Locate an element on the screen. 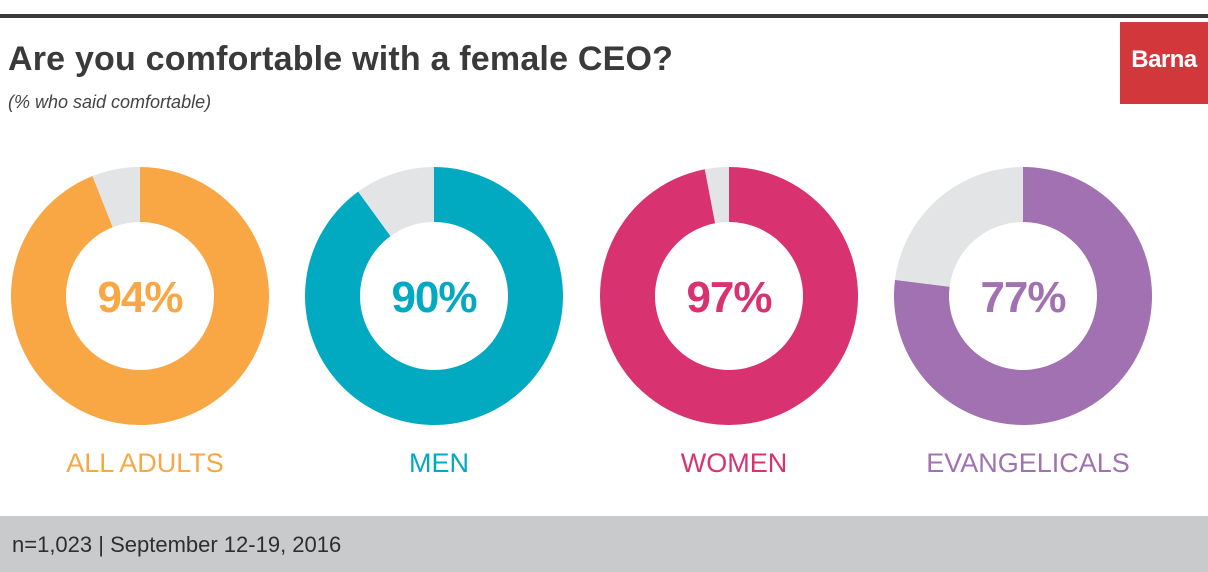  value-label-all-adults: 94% is located at coordinates (139, 297).